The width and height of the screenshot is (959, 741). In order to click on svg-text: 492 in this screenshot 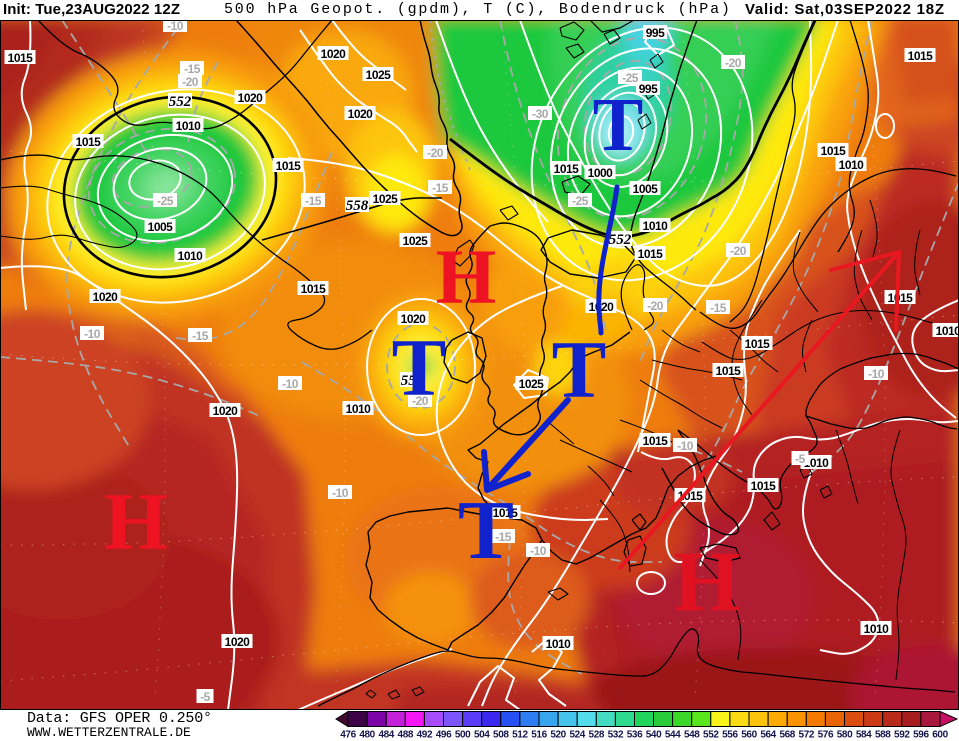, I will do `click(425, 735)`.